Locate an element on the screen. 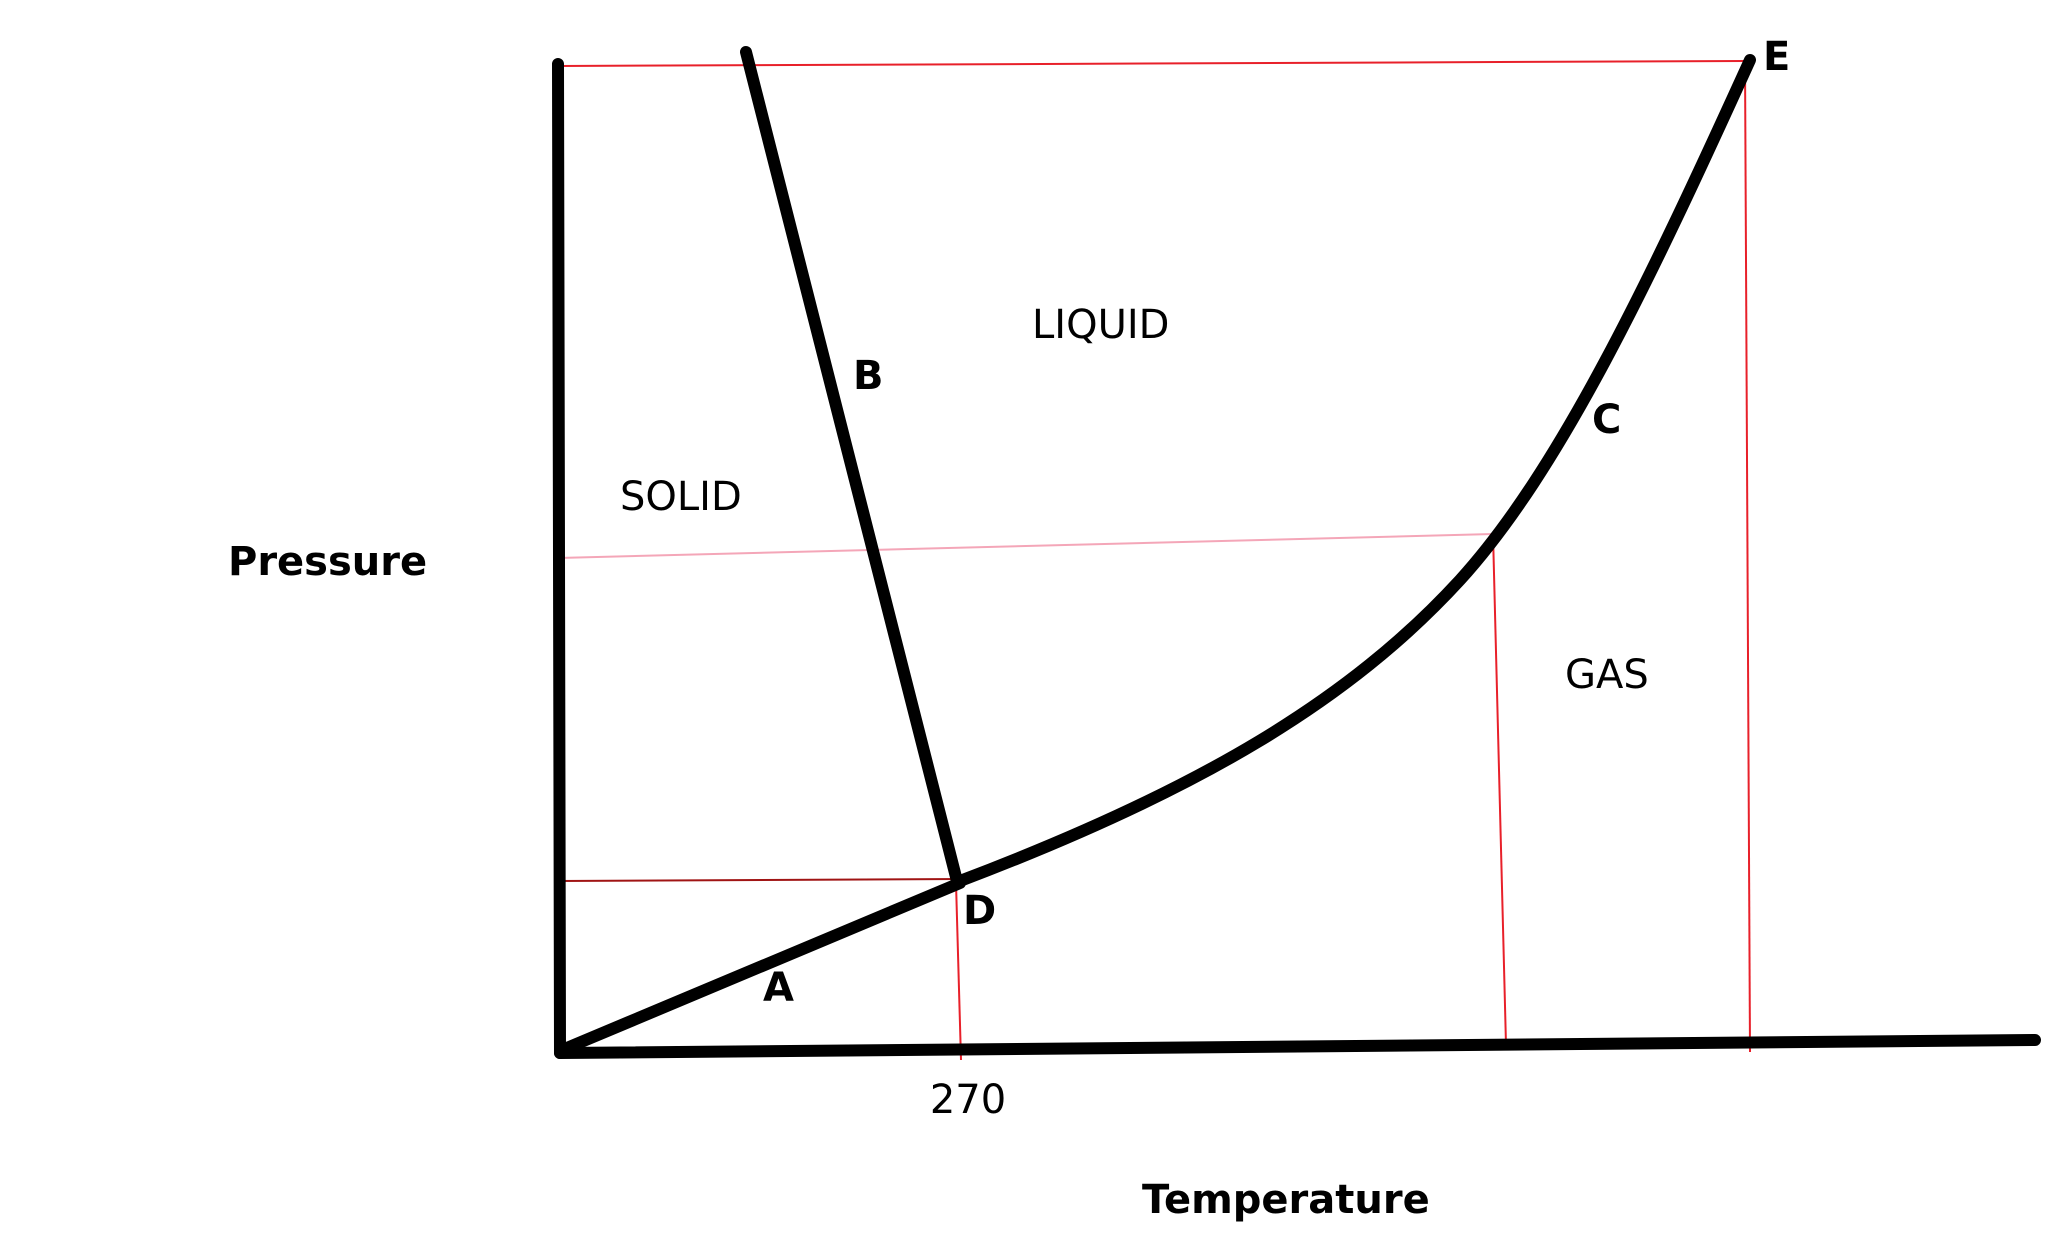  temperature-axis-title: Temperature is located at coordinates (1286, 1200).